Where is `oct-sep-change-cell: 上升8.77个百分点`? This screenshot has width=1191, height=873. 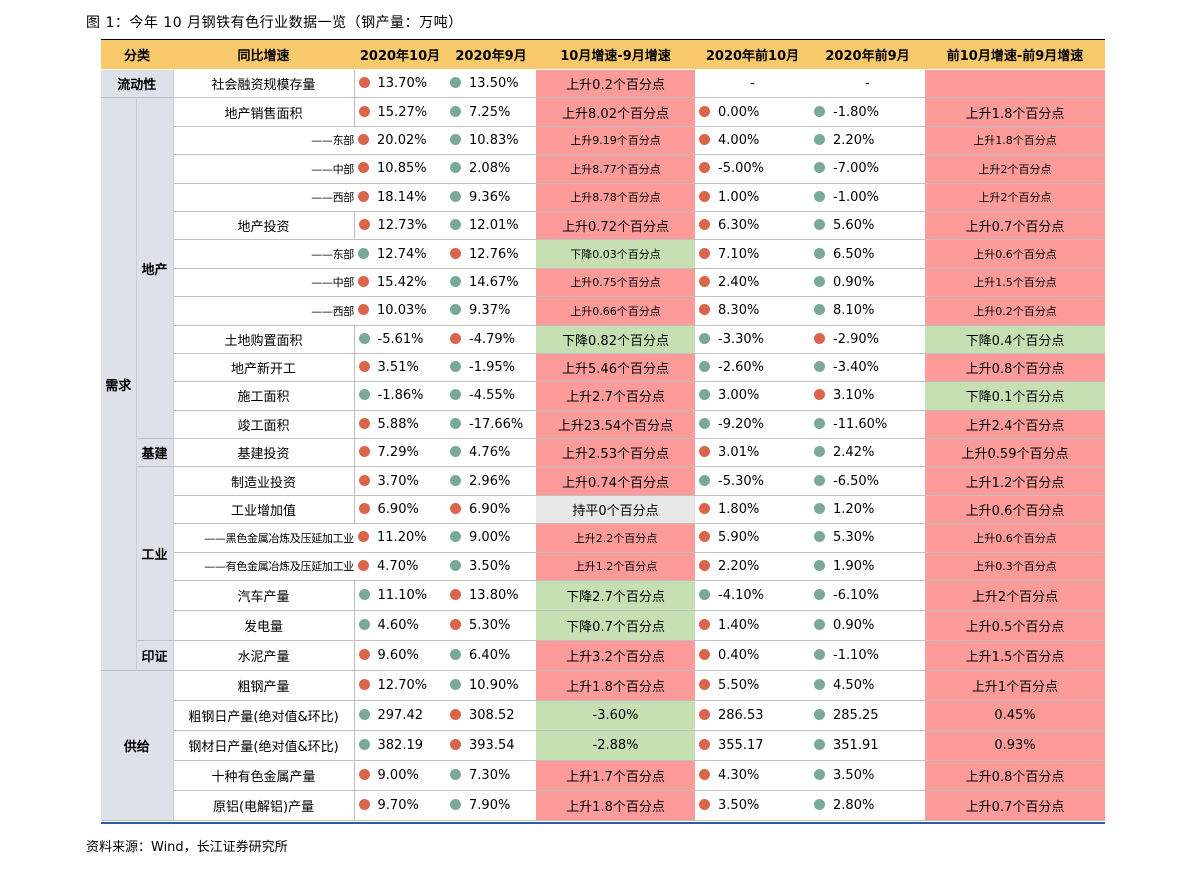
oct-sep-change-cell: 上升8.77个百分点 is located at coordinates (616, 169).